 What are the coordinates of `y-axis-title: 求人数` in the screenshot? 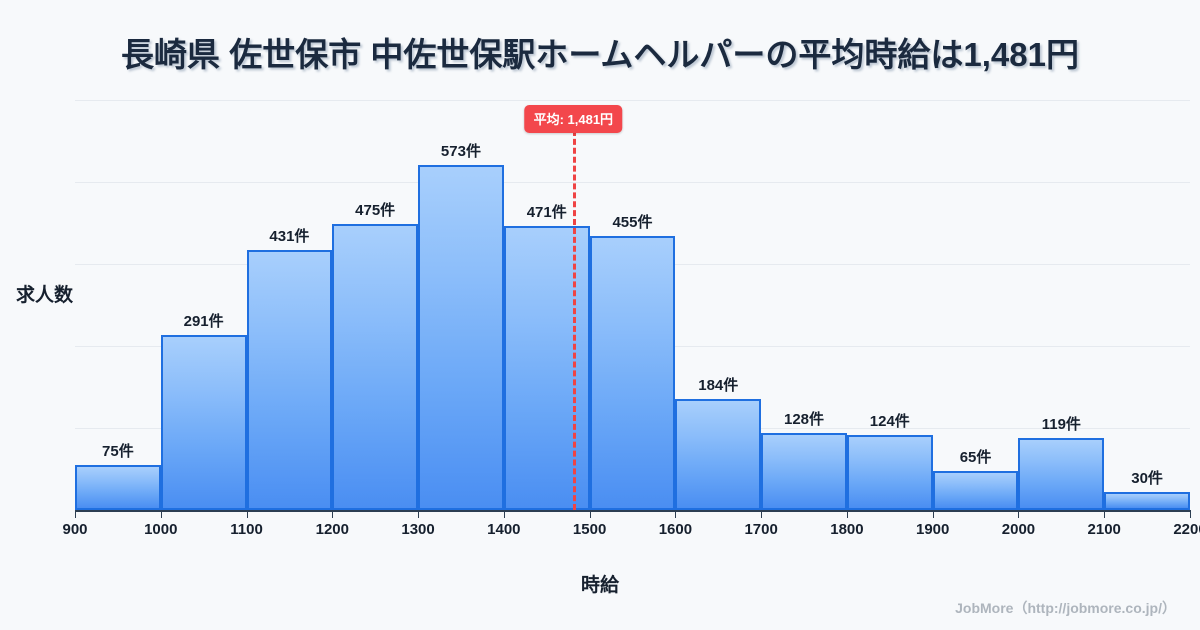 It's located at (45, 295).